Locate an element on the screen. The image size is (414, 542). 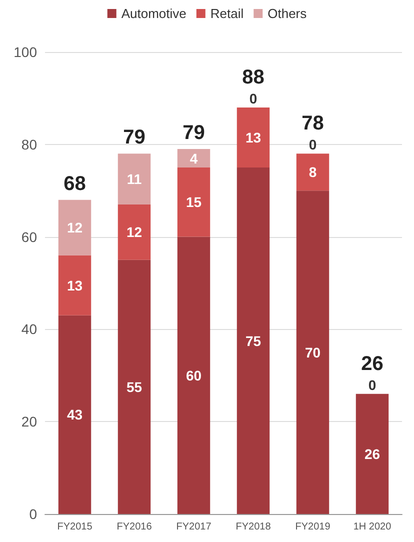
data-label: 11 is located at coordinates (134, 179).